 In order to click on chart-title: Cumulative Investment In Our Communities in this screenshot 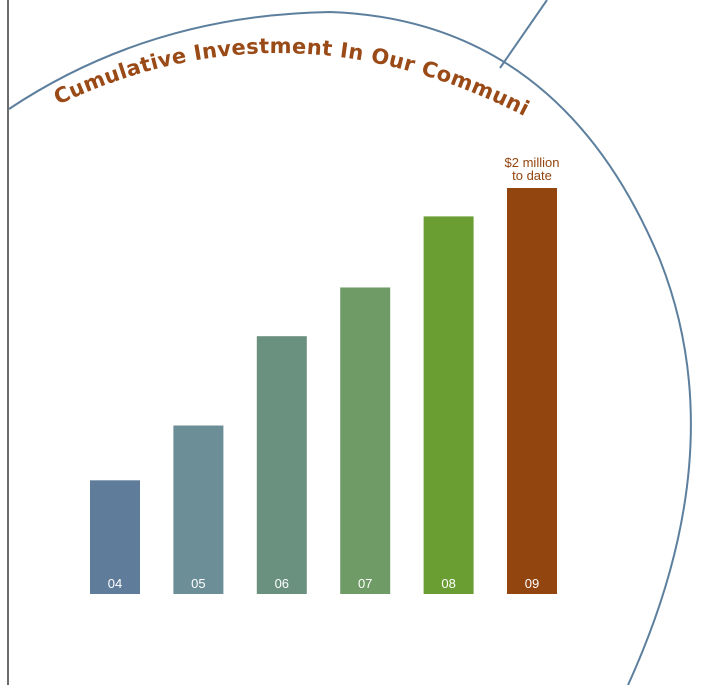, I will do `click(266, 60)`.